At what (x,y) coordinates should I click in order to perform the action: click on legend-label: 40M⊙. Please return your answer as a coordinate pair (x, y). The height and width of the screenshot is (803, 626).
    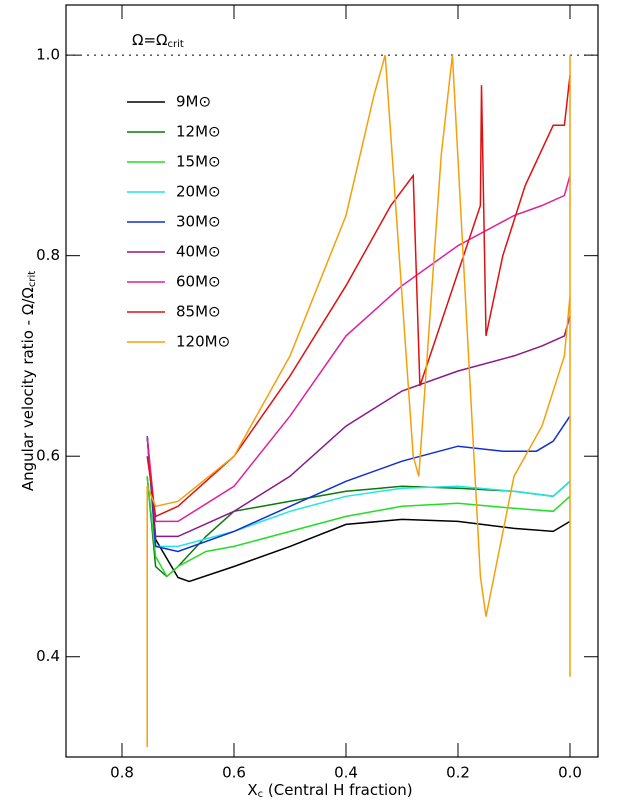
    Looking at the image, I should click on (198, 252).